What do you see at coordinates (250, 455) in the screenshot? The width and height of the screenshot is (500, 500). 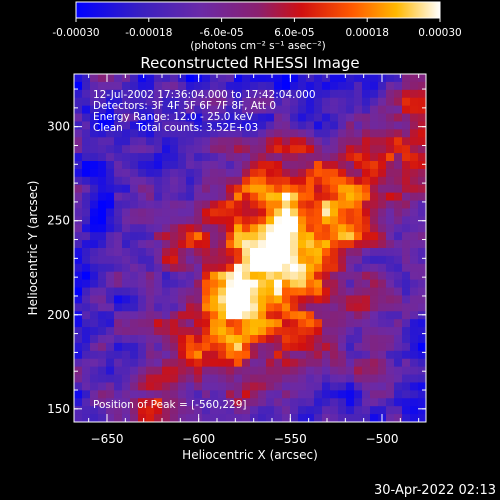 I see `x-axis-label: Heliocentric X (arcsec)` at bounding box center [250, 455].